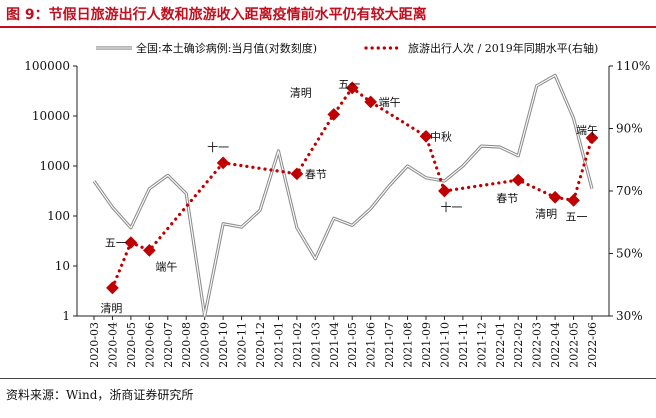 The height and width of the screenshot is (418, 656). Describe the element at coordinates (100, 395) in the screenshot. I see `source-note: 资料来源：Wind，浙商证券研究所` at that location.